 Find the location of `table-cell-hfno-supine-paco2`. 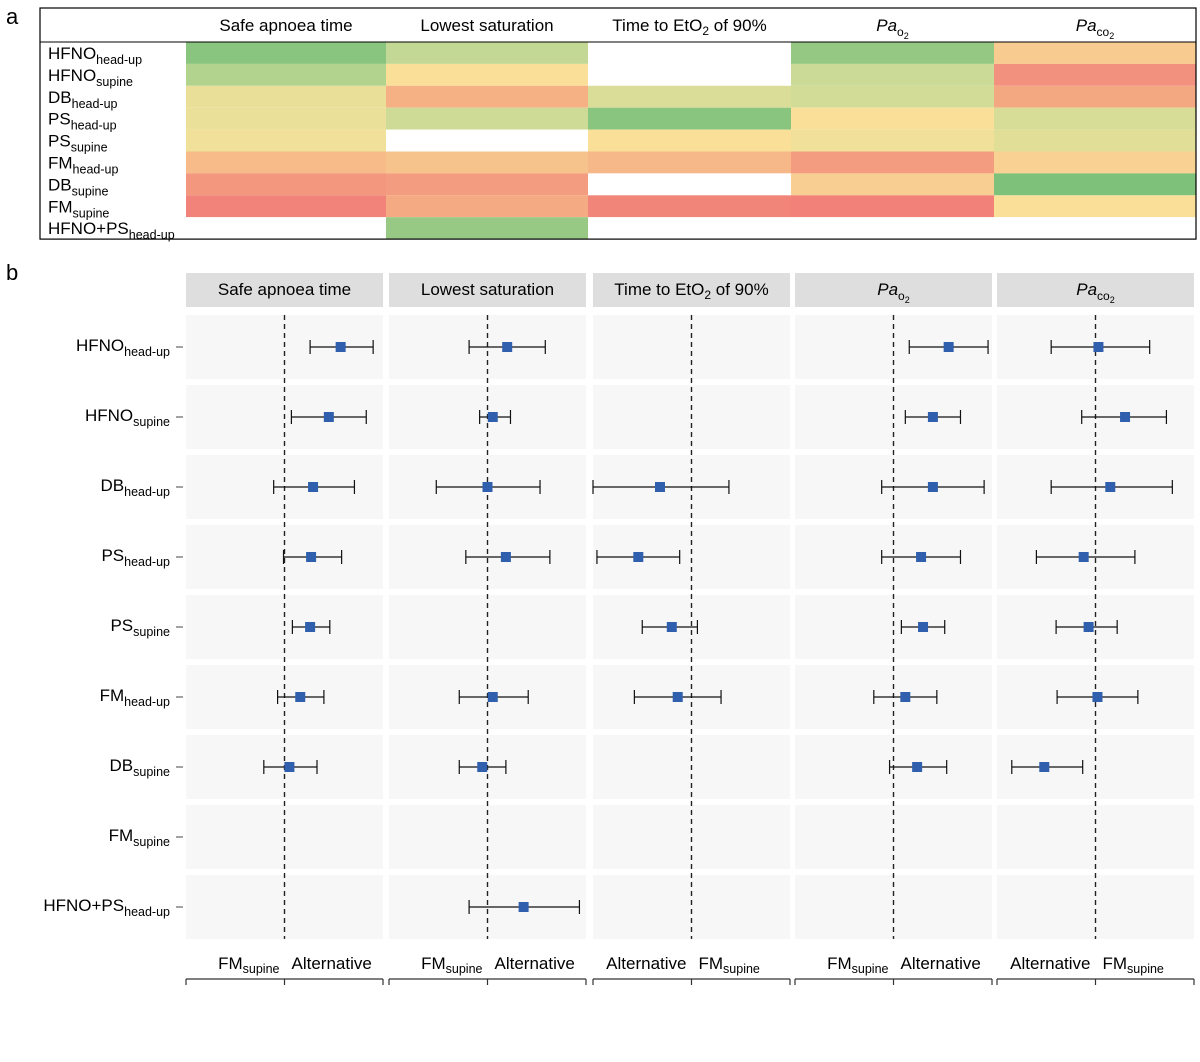

table-cell-hfno-supine-paco2 is located at coordinates (1095, 74).